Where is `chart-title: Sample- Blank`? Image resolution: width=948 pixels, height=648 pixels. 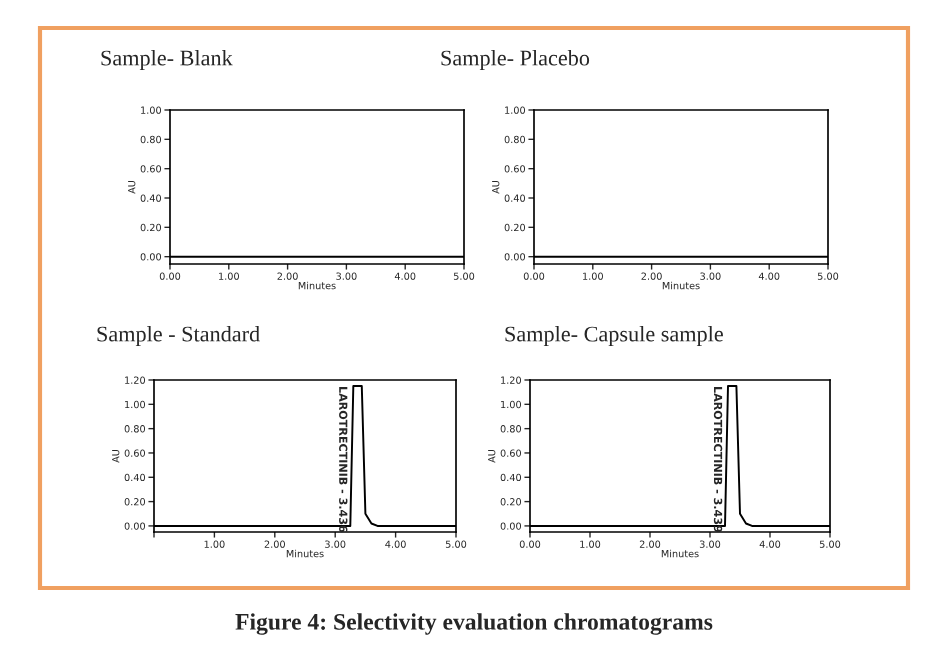 chart-title: Sample- Blank is located at coordinates (167, 60).